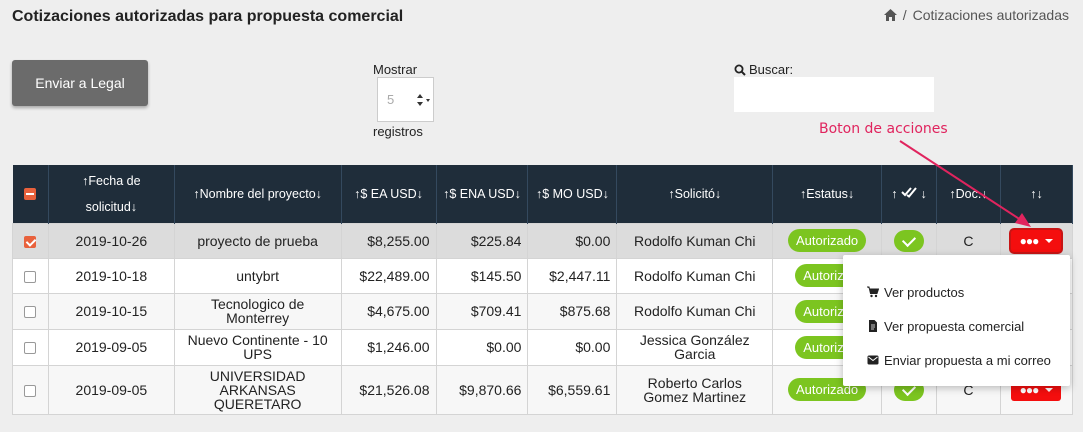 The image size is (1083, 432). I want to click on cell-ena: $709.41, so click(482, 311).